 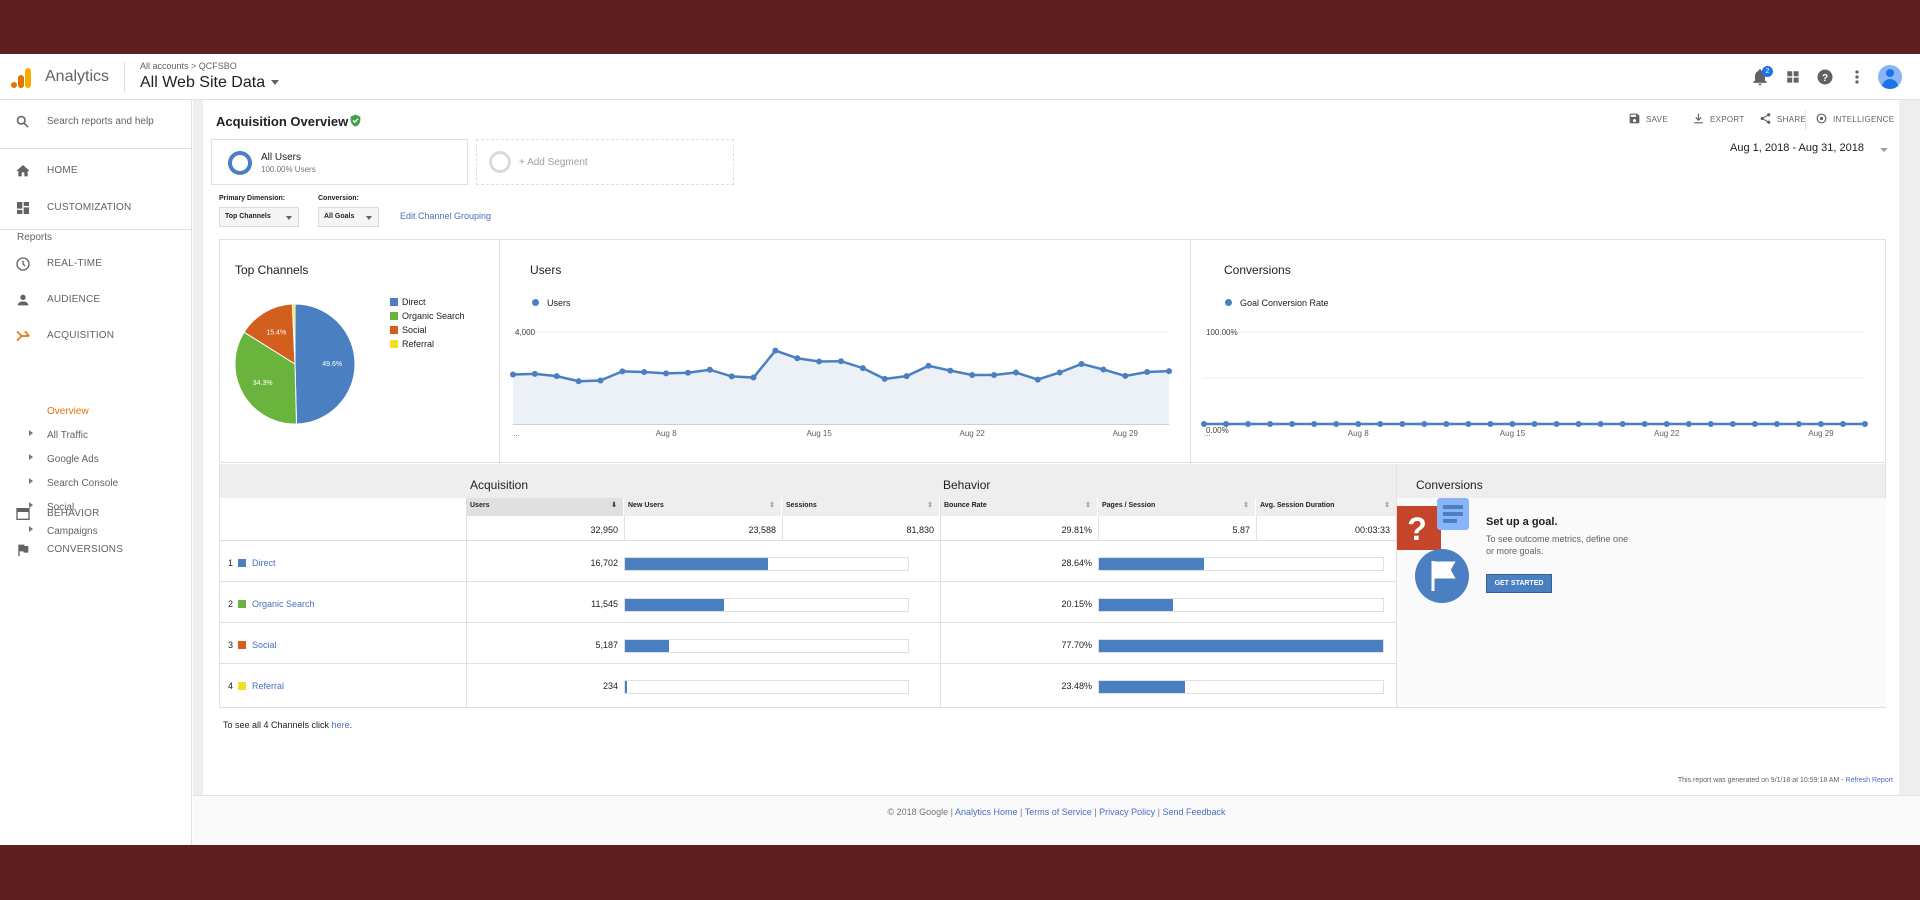 I want to click on share-button: SHARE, so click(x=1783, y=118).